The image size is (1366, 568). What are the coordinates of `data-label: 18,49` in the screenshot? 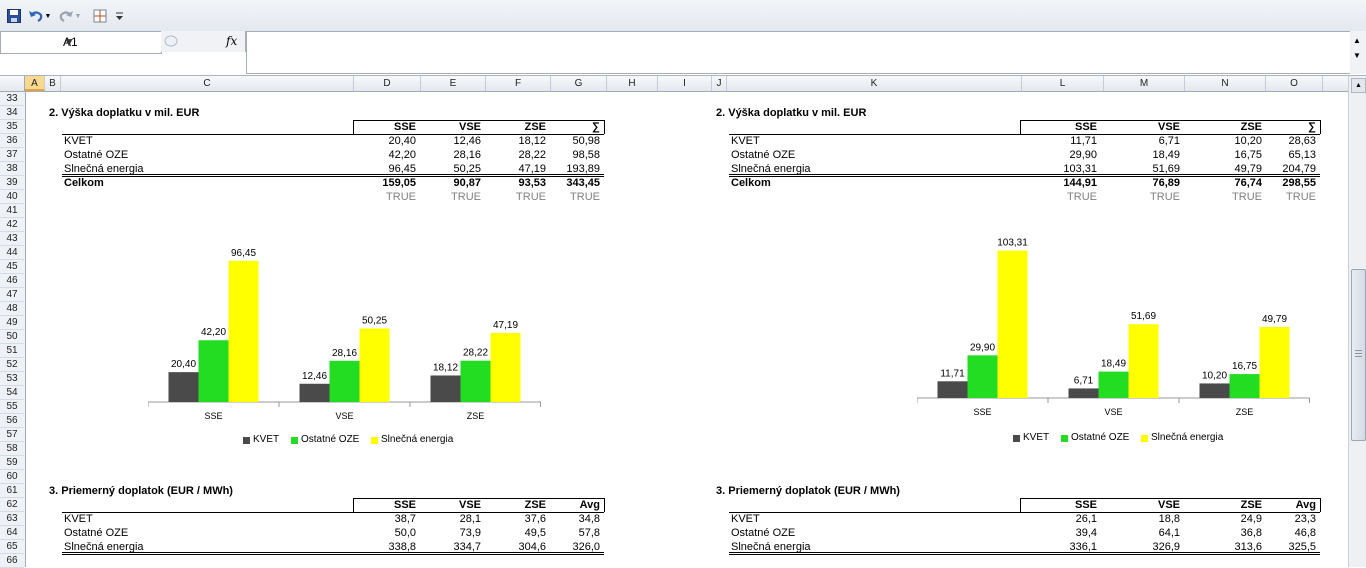 It's located at (1113, 364).